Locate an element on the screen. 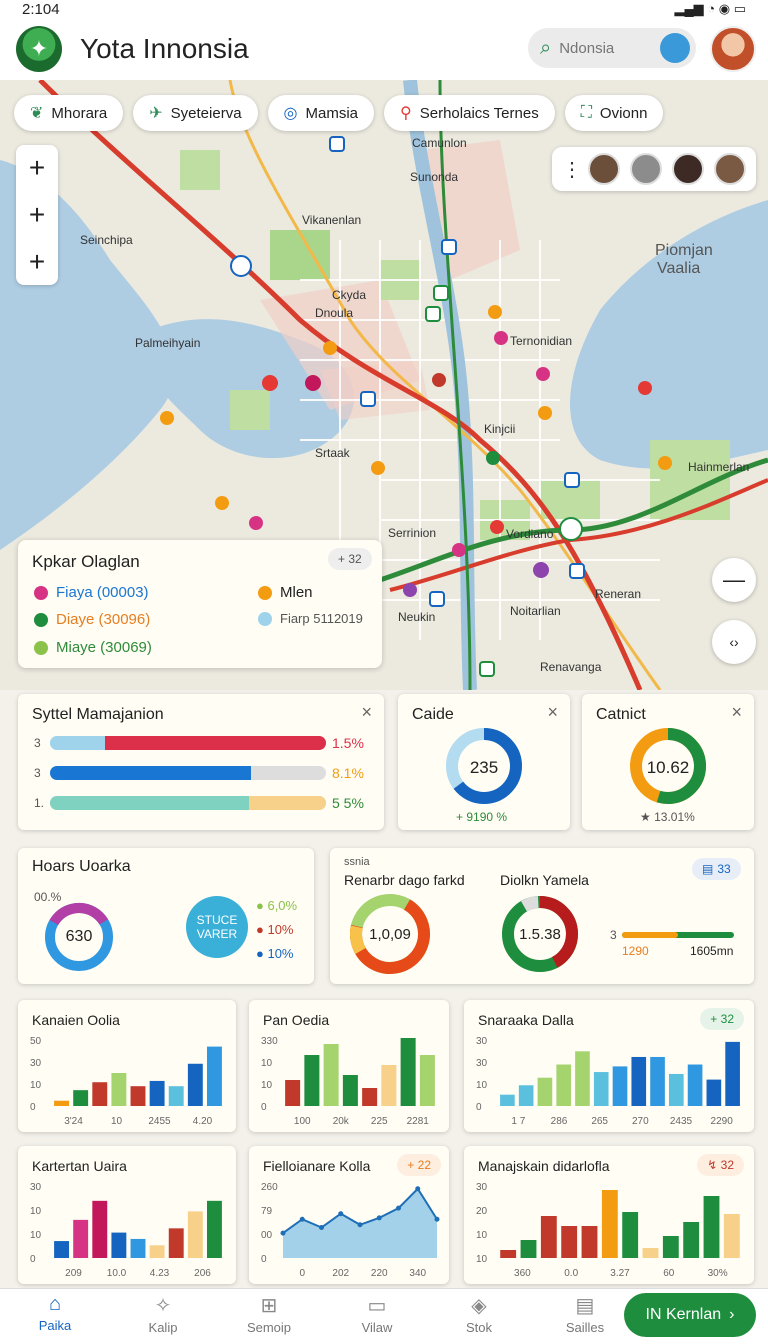 The image size is (768, 1344). chip-syeteierva: ✈ Syeteierva is located at coordinates (195, 113).